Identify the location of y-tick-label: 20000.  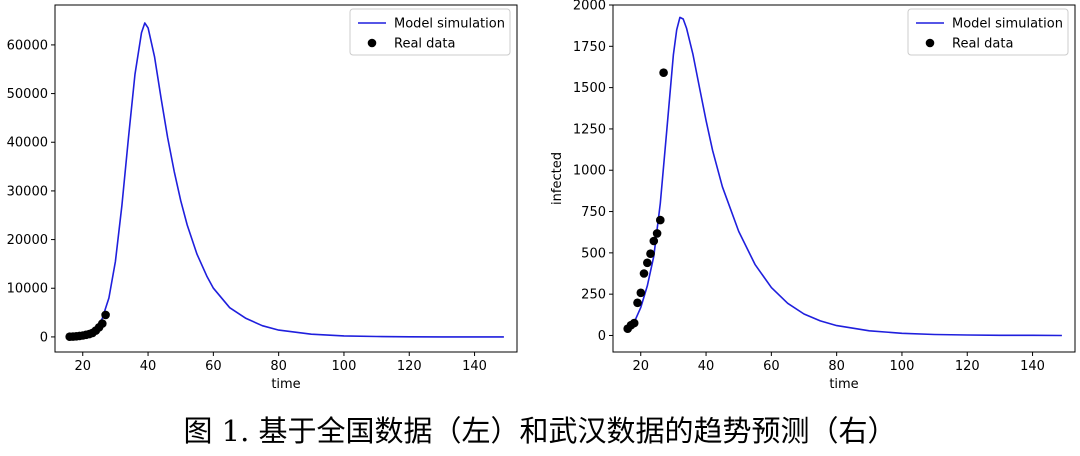
(27, 240).